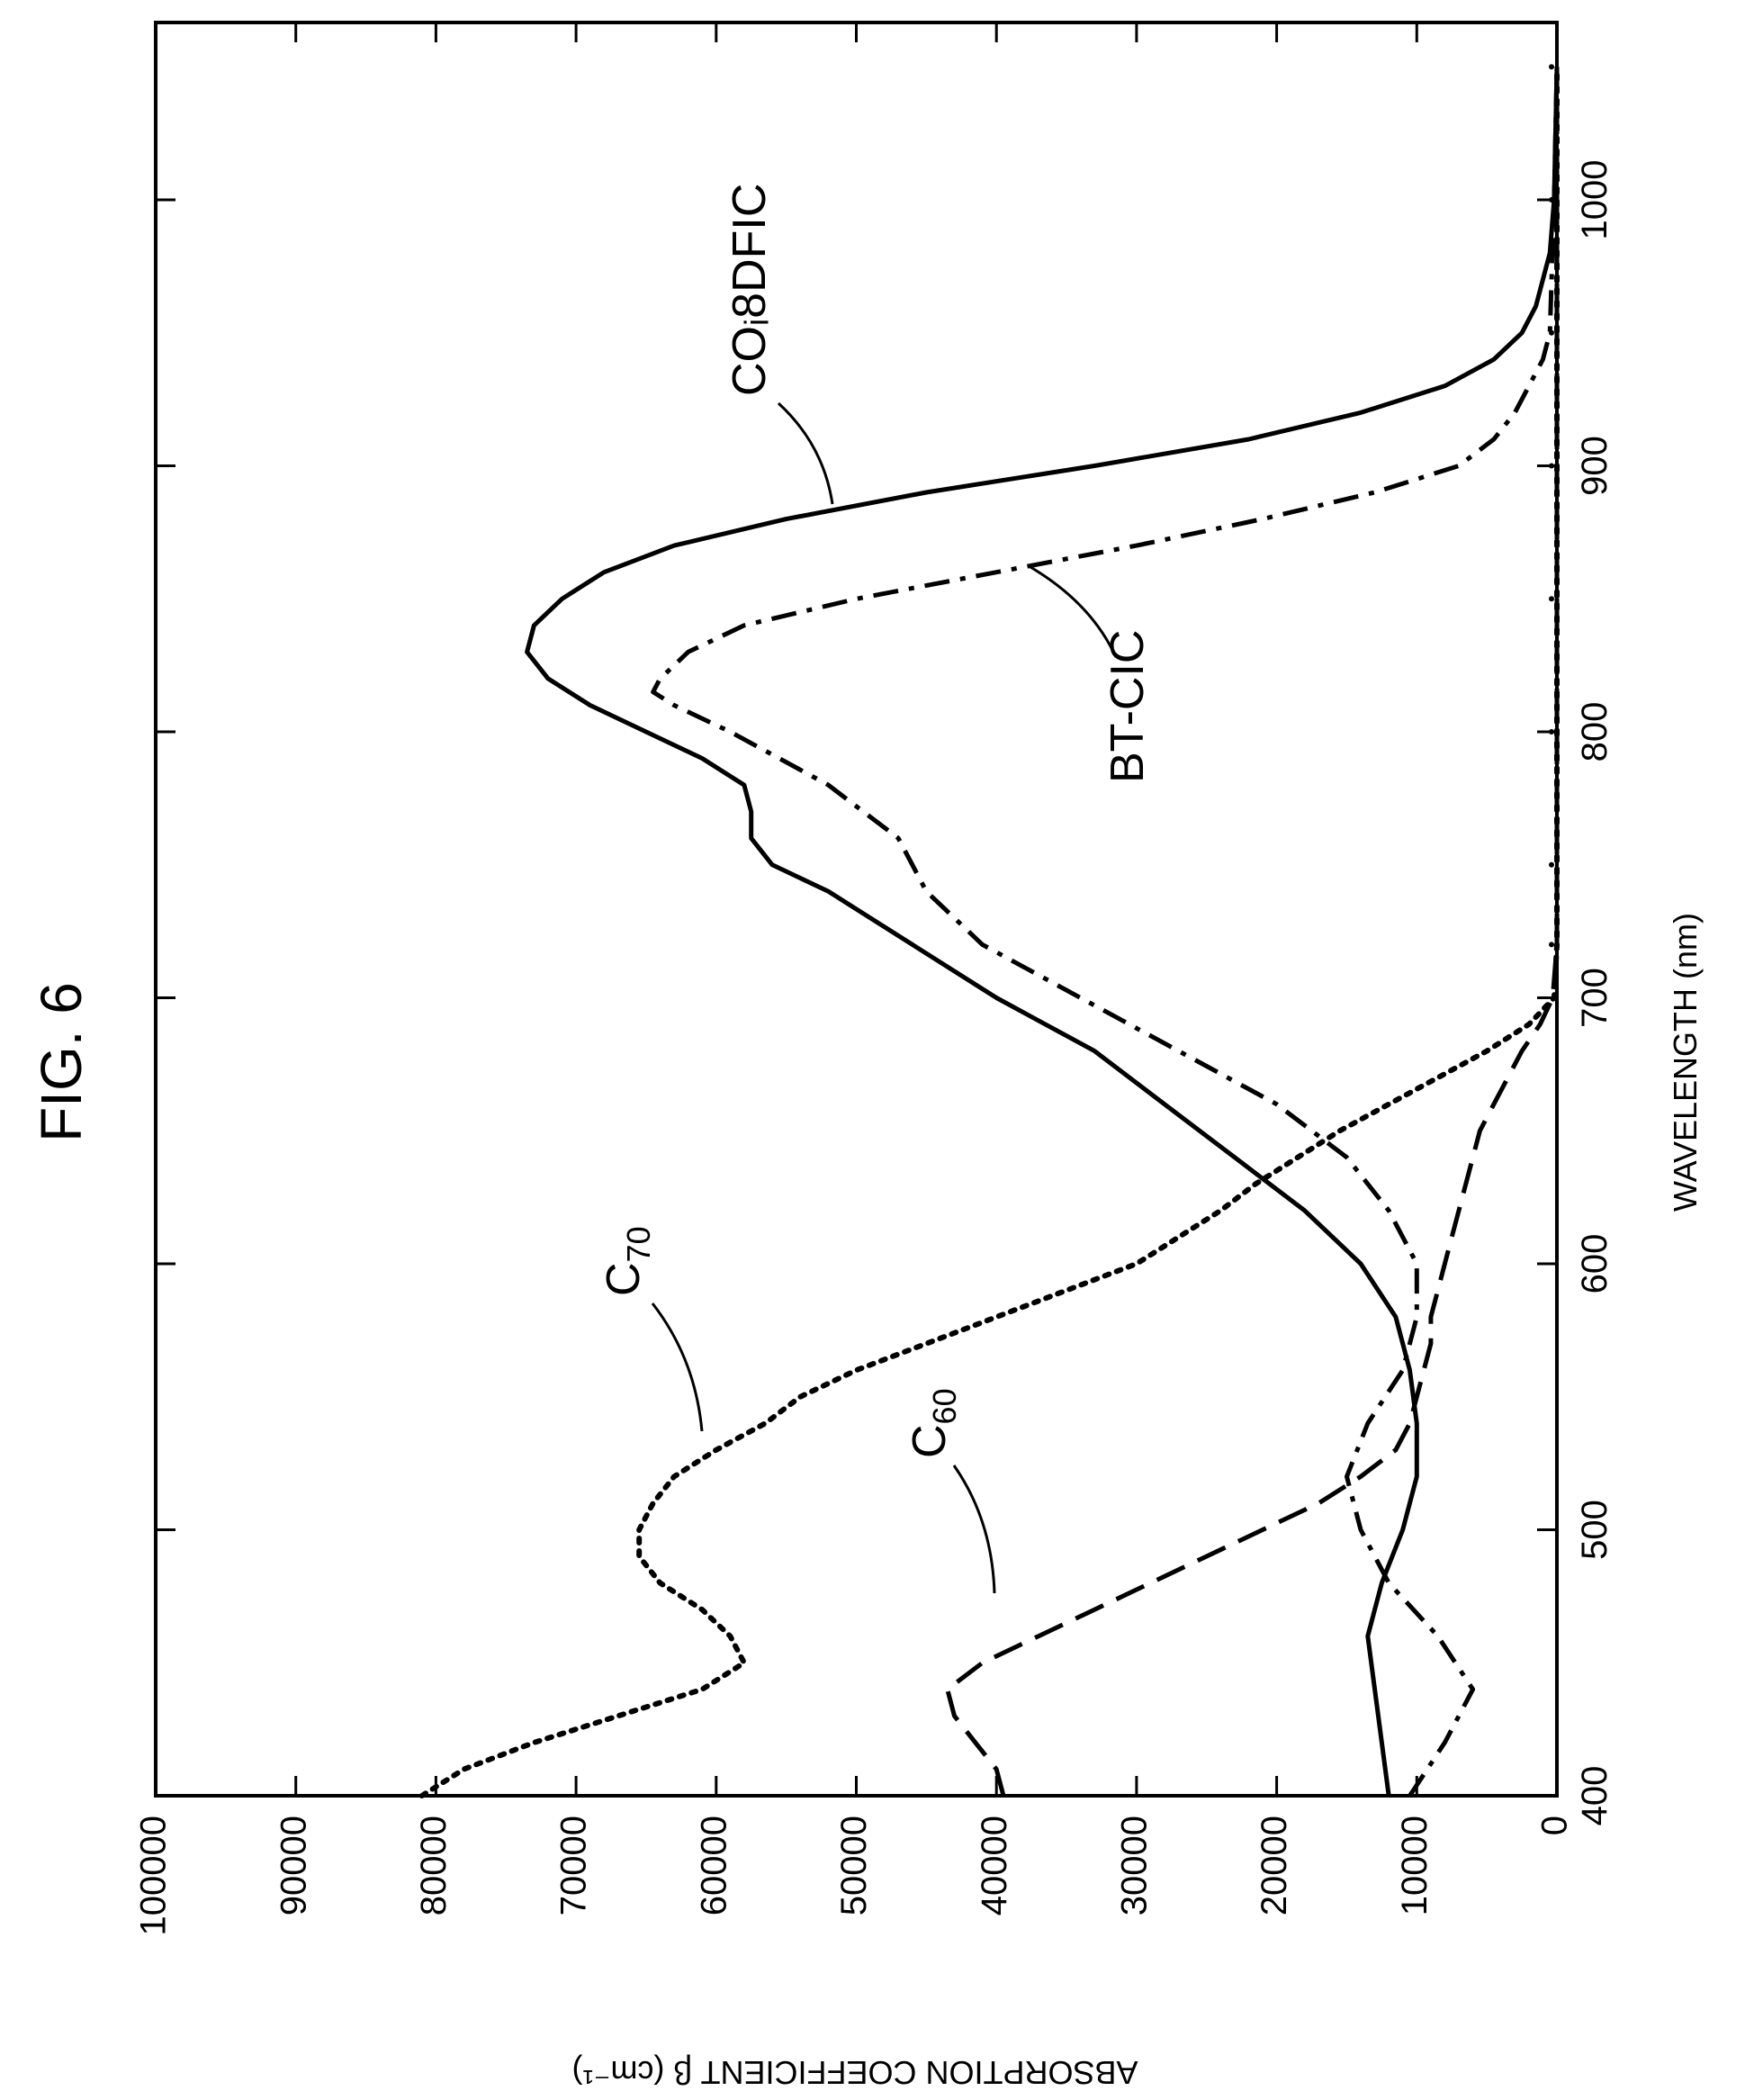 The width and height of the screenshot is (1745, 2100). What do you see at coordinates (1595, 1796) in the screenshot?
I see `x-tick-label: 400` at bounding box center [1595, 1796].